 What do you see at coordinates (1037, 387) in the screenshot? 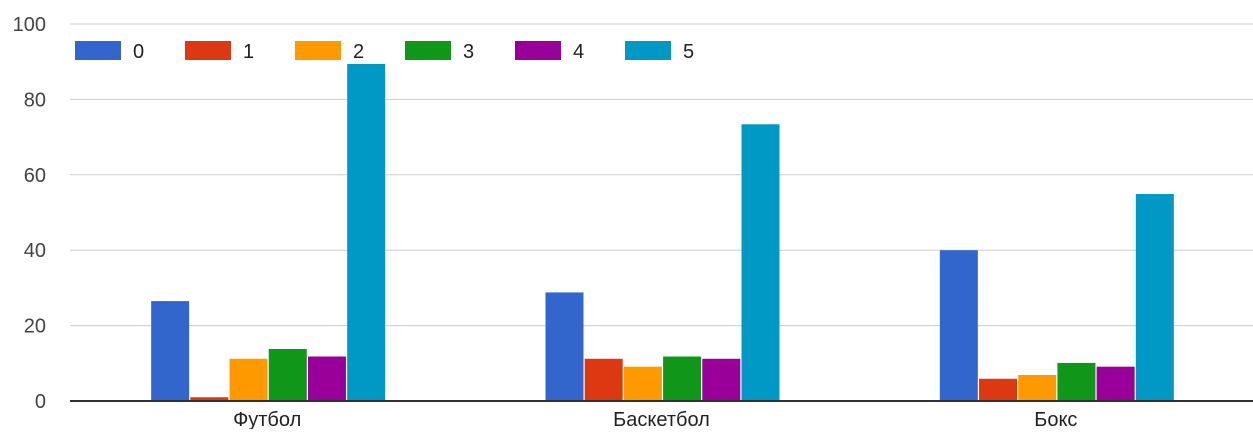
I see `bar-Бокс-series-2` at bounding box center [1037, 387].